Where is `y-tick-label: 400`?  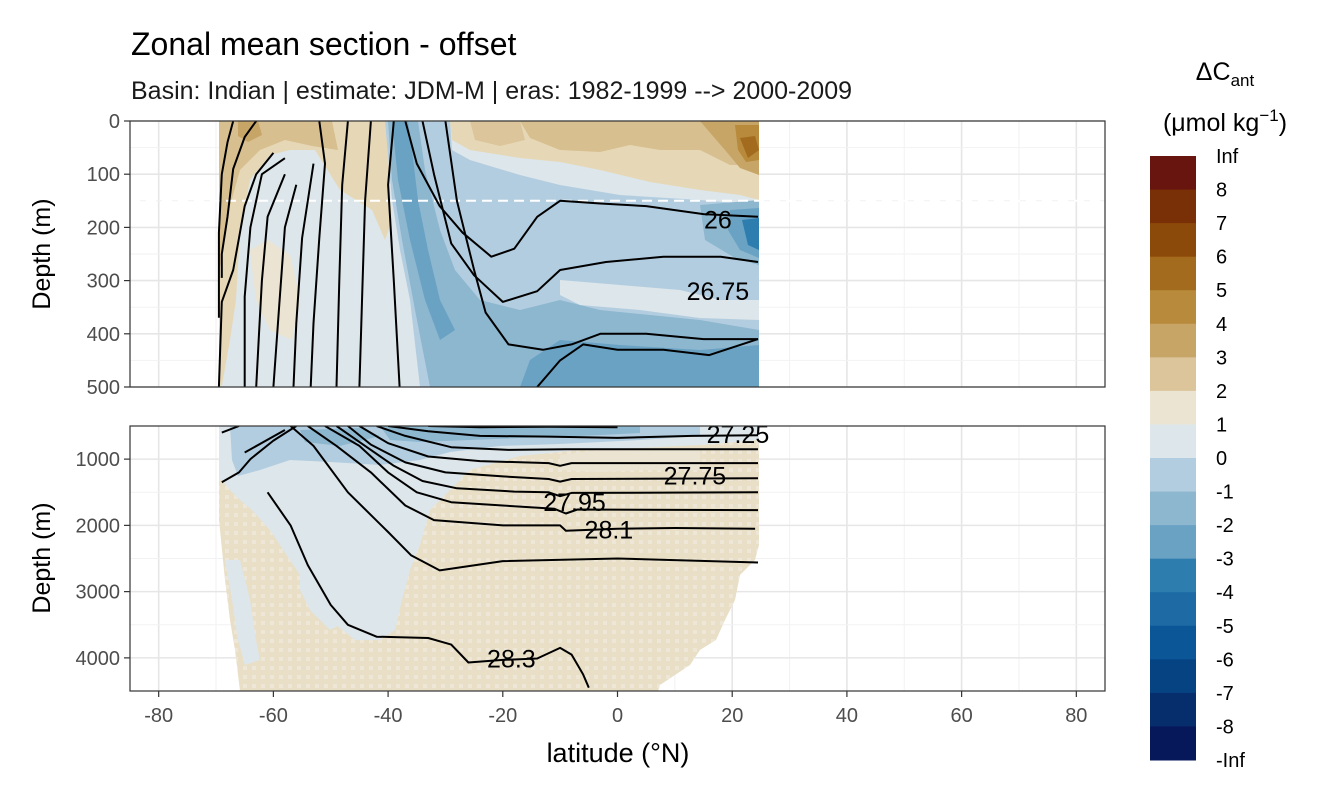 y-tick-label: 400 is located at coordinates (103, 335).